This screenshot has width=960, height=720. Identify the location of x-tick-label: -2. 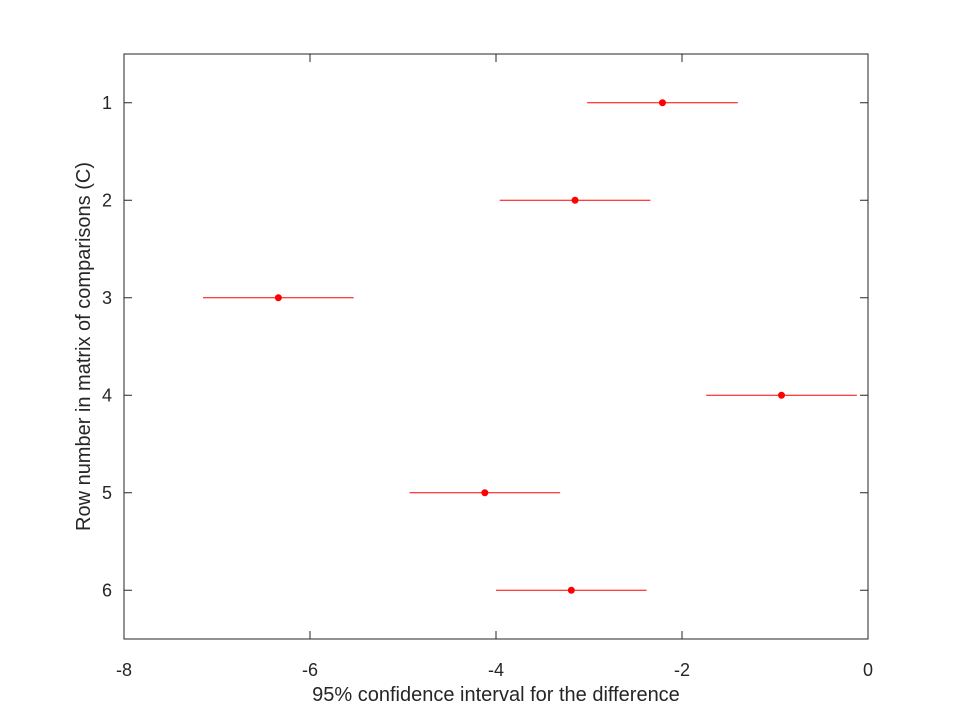
(682, 670).